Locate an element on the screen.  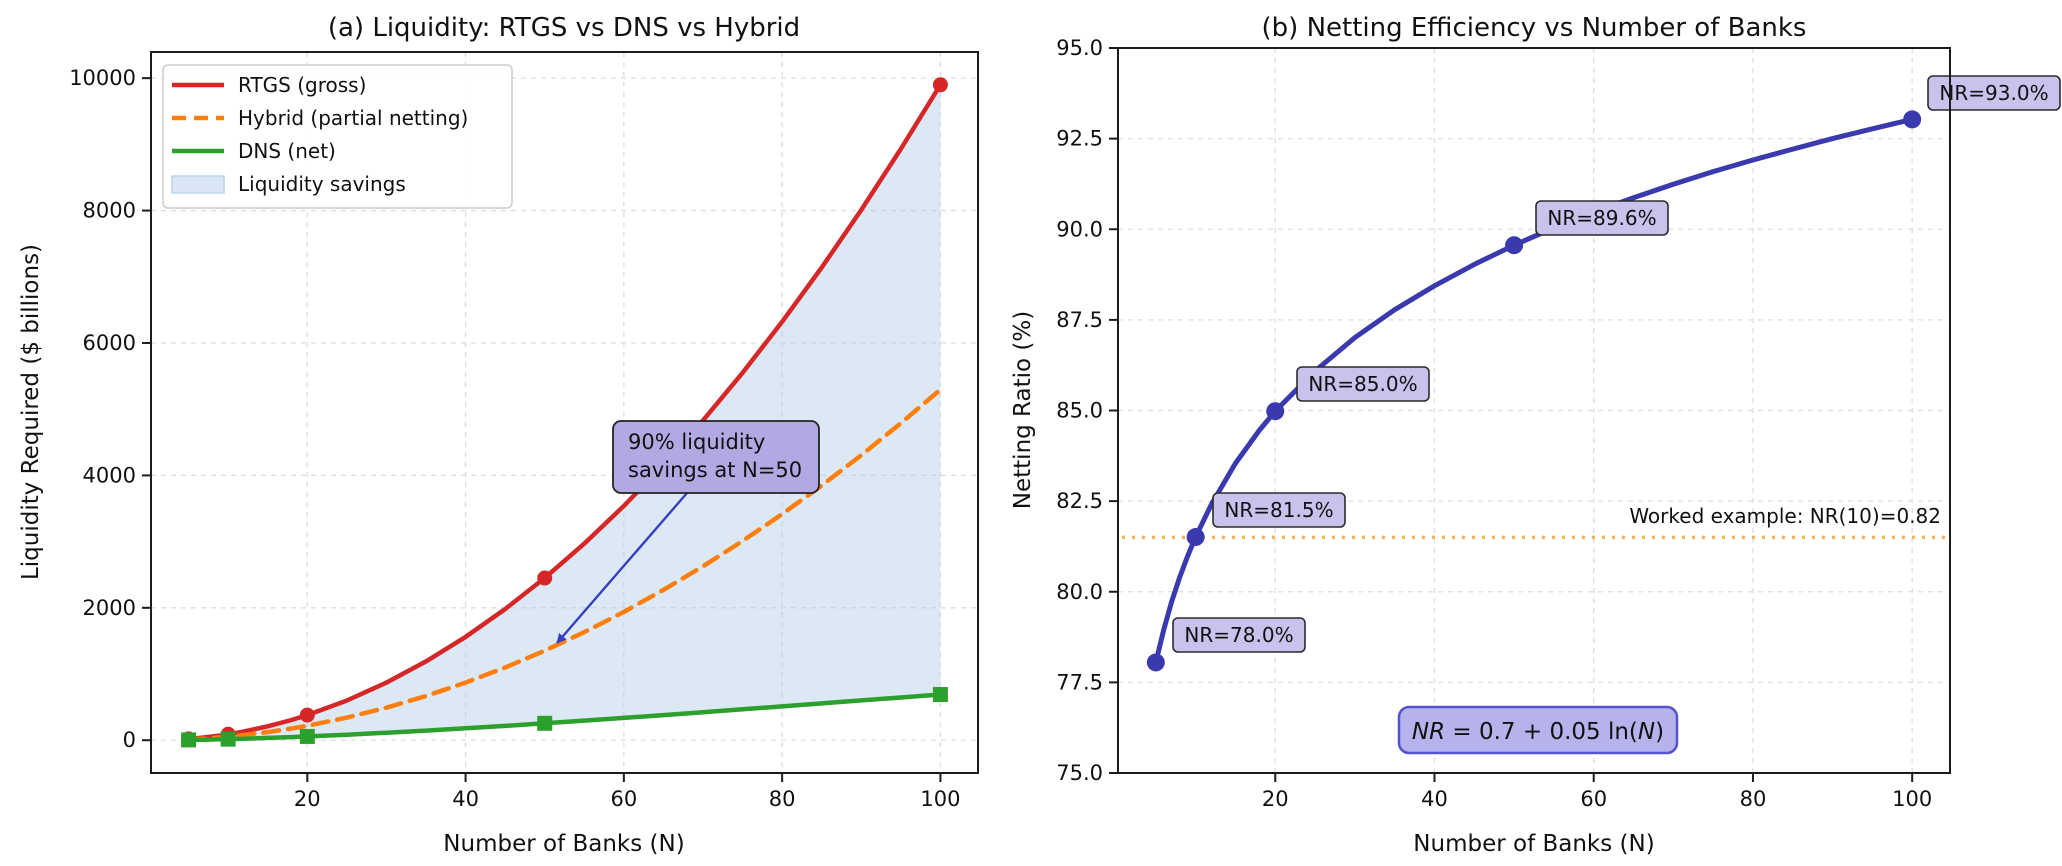
annotation-arrow is located at coordinates (622, 568).